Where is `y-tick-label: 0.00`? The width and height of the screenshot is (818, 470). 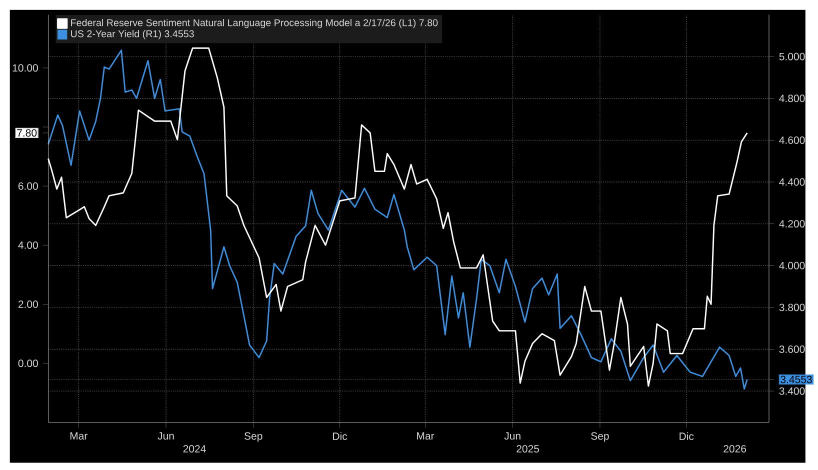 y-tick-label: 0.00 is located at coordinates (28, 364).